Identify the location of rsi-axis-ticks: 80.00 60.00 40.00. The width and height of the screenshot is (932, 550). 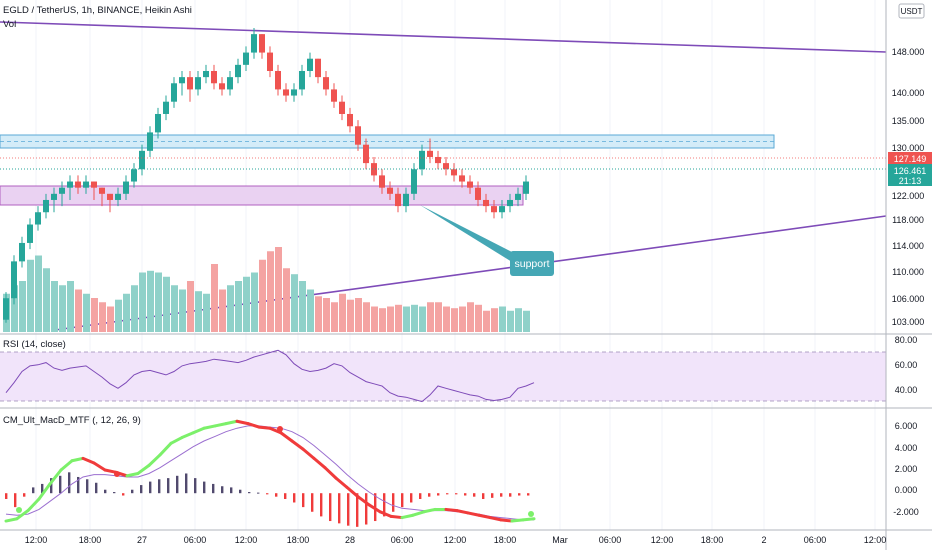
(906, 365).